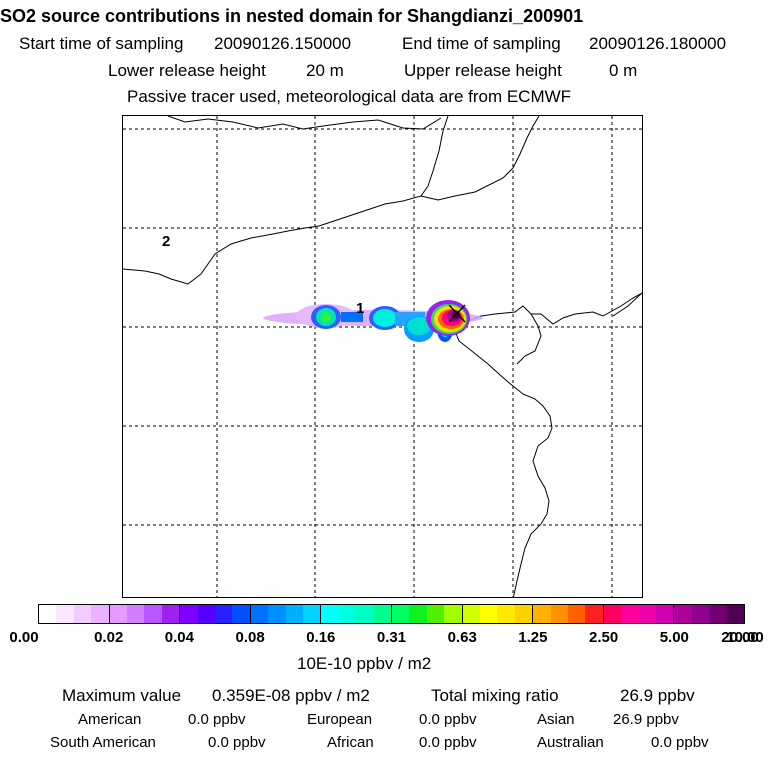 This screenshot has height=768, width=768. What do you see at coordinates (110, 719) in the screenshot?
I see `region-name-american: American` at bounding box center [110, 719].